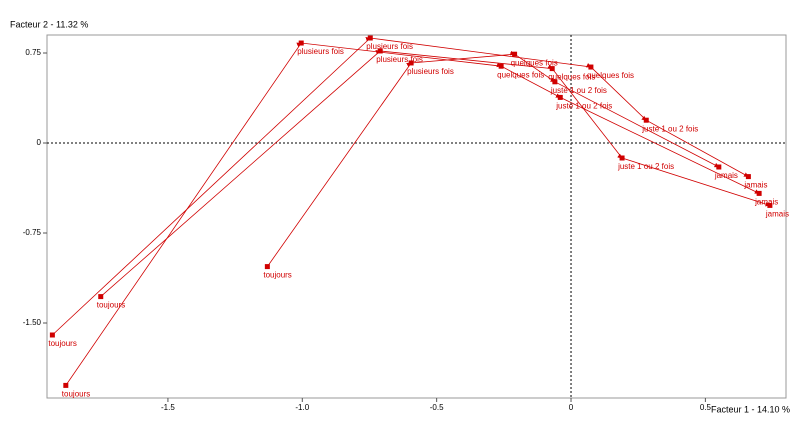  I want to click on x-tick-label: -1.0, so click(302, 407).